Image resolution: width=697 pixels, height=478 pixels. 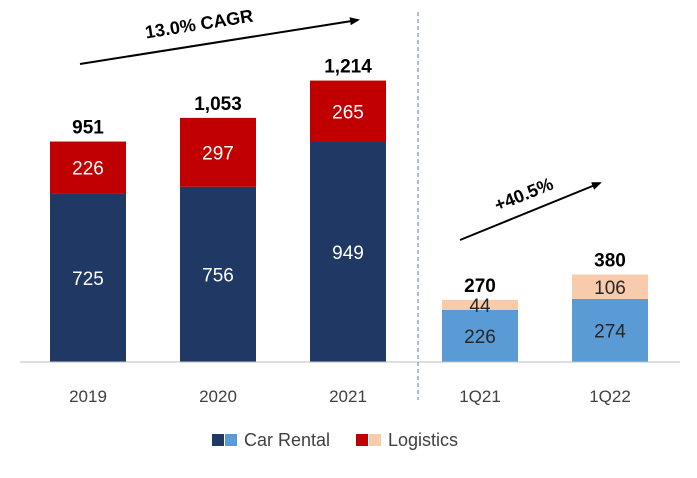 I want to click on total-label-2020: 1,053, so click(x=218, y=104).